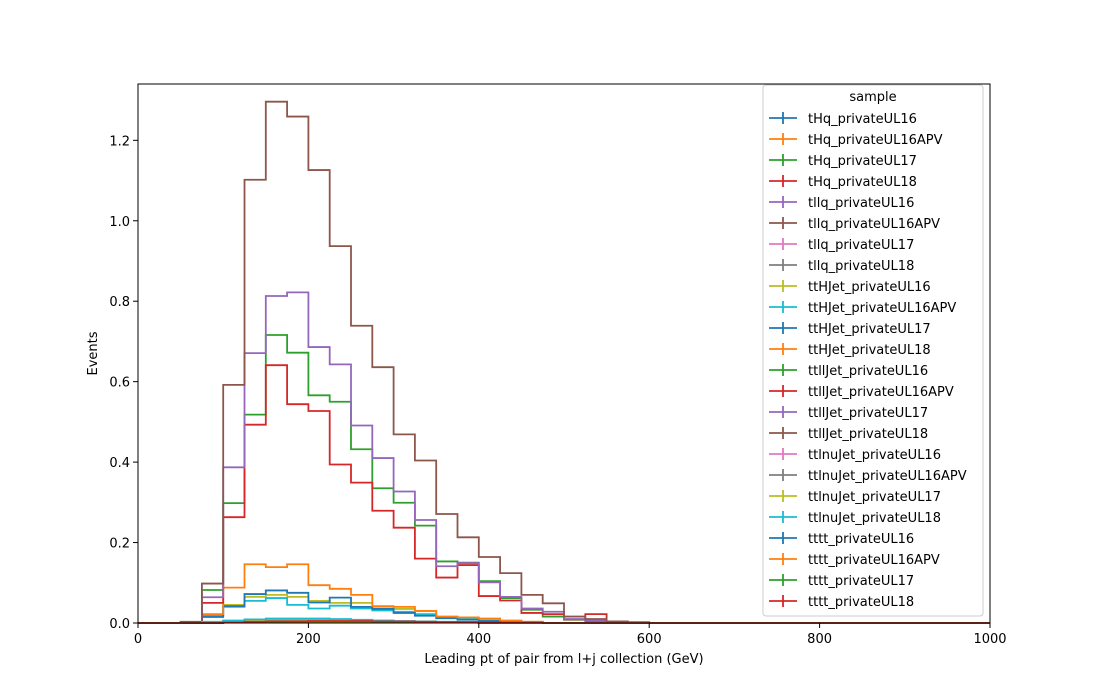 Image resolution: width=1100 pixels, height=700 pixels. What do you see at coordinates (874, 518) in the screenshot?
I see `legend-label: ttlnuJet_privateUL18` at bounding box center [874, 518].